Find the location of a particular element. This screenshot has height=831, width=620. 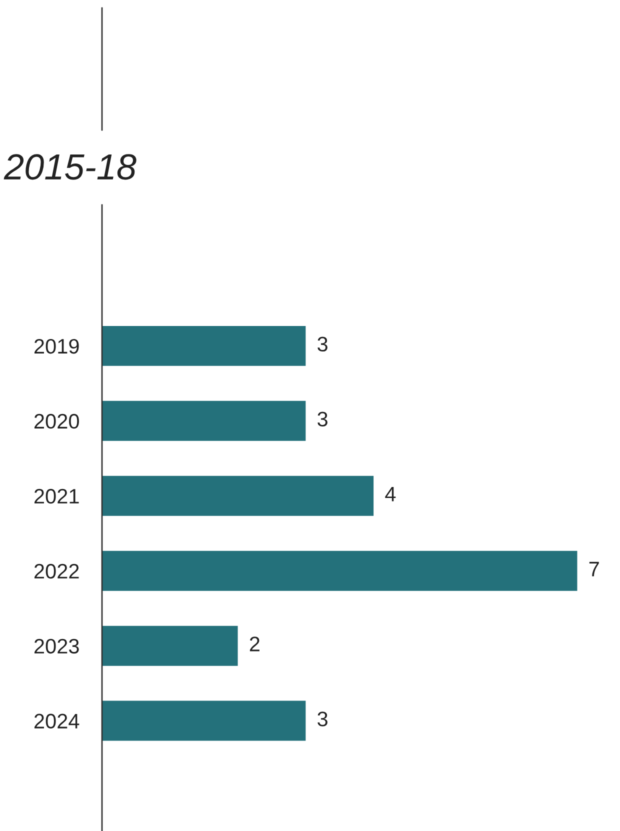

y-tick-label: 2022 is located at coordinates (56, 571).